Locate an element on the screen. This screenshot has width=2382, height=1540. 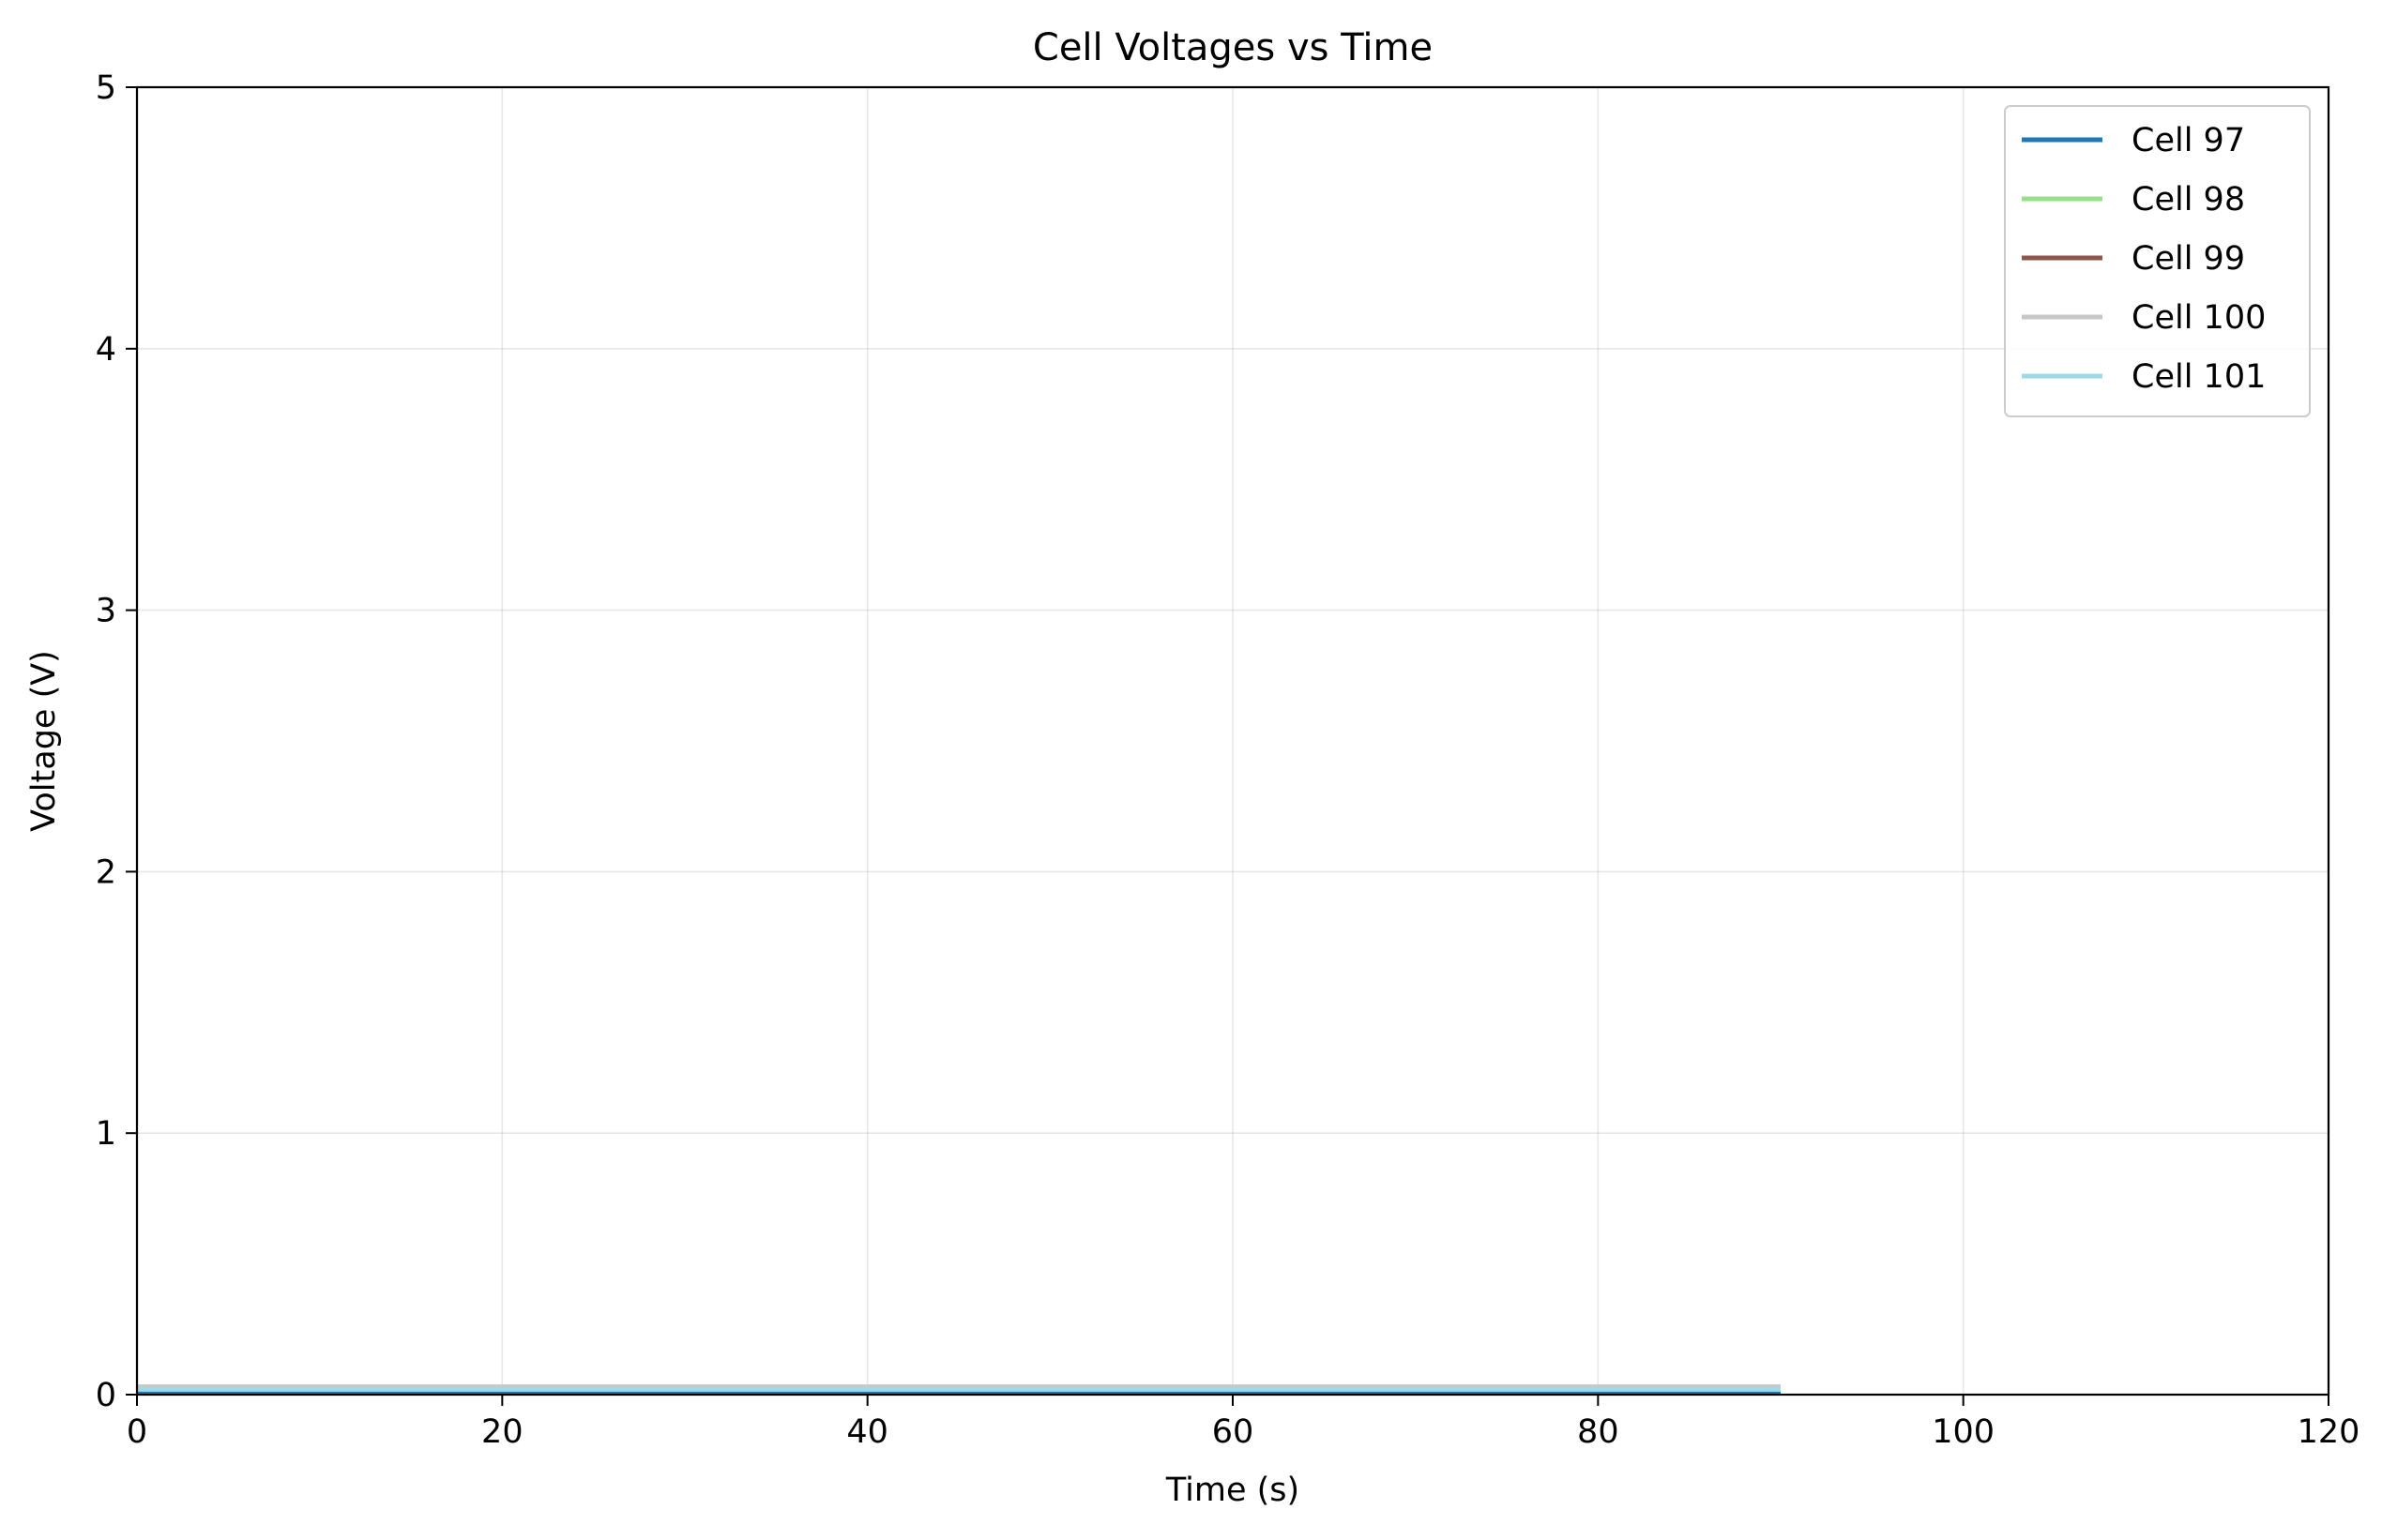
legend-label: Cell 101 is located at coordinates (2199, 377).